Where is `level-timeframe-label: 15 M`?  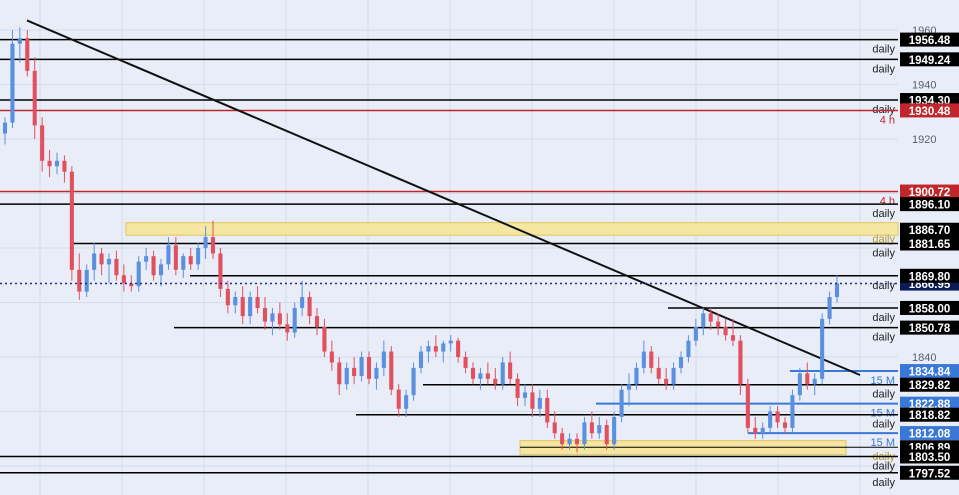 level-timeframe-label: 15 M is located at coordinates (883, 414).